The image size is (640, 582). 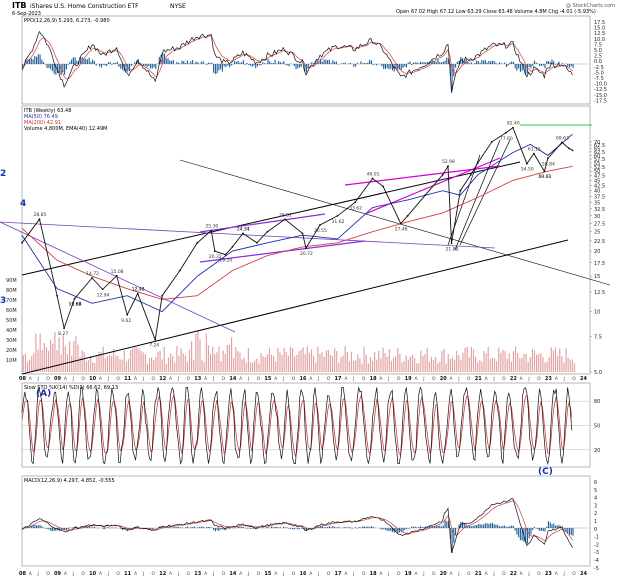 I want to click on price-annotation: 28.81, so click(x=285, y=215).